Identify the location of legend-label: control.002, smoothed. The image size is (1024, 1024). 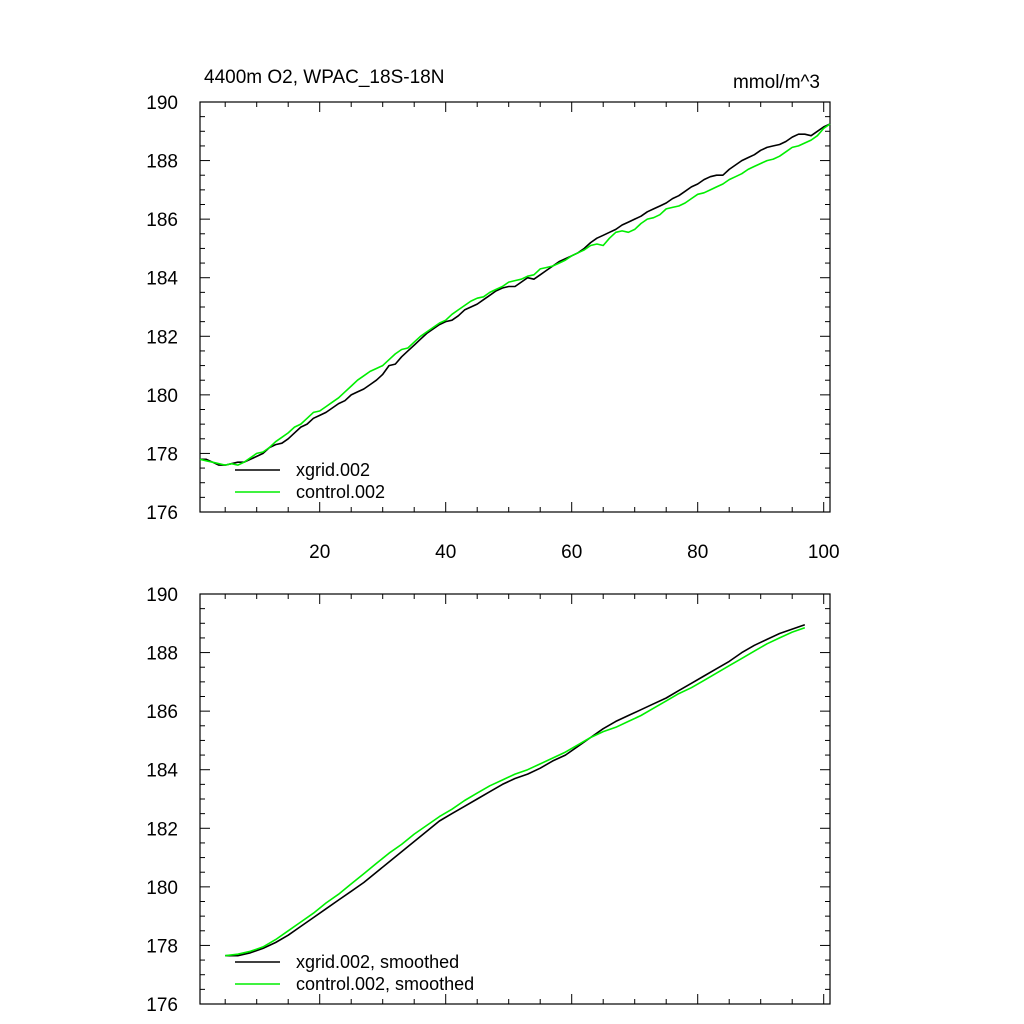
(385, 984).